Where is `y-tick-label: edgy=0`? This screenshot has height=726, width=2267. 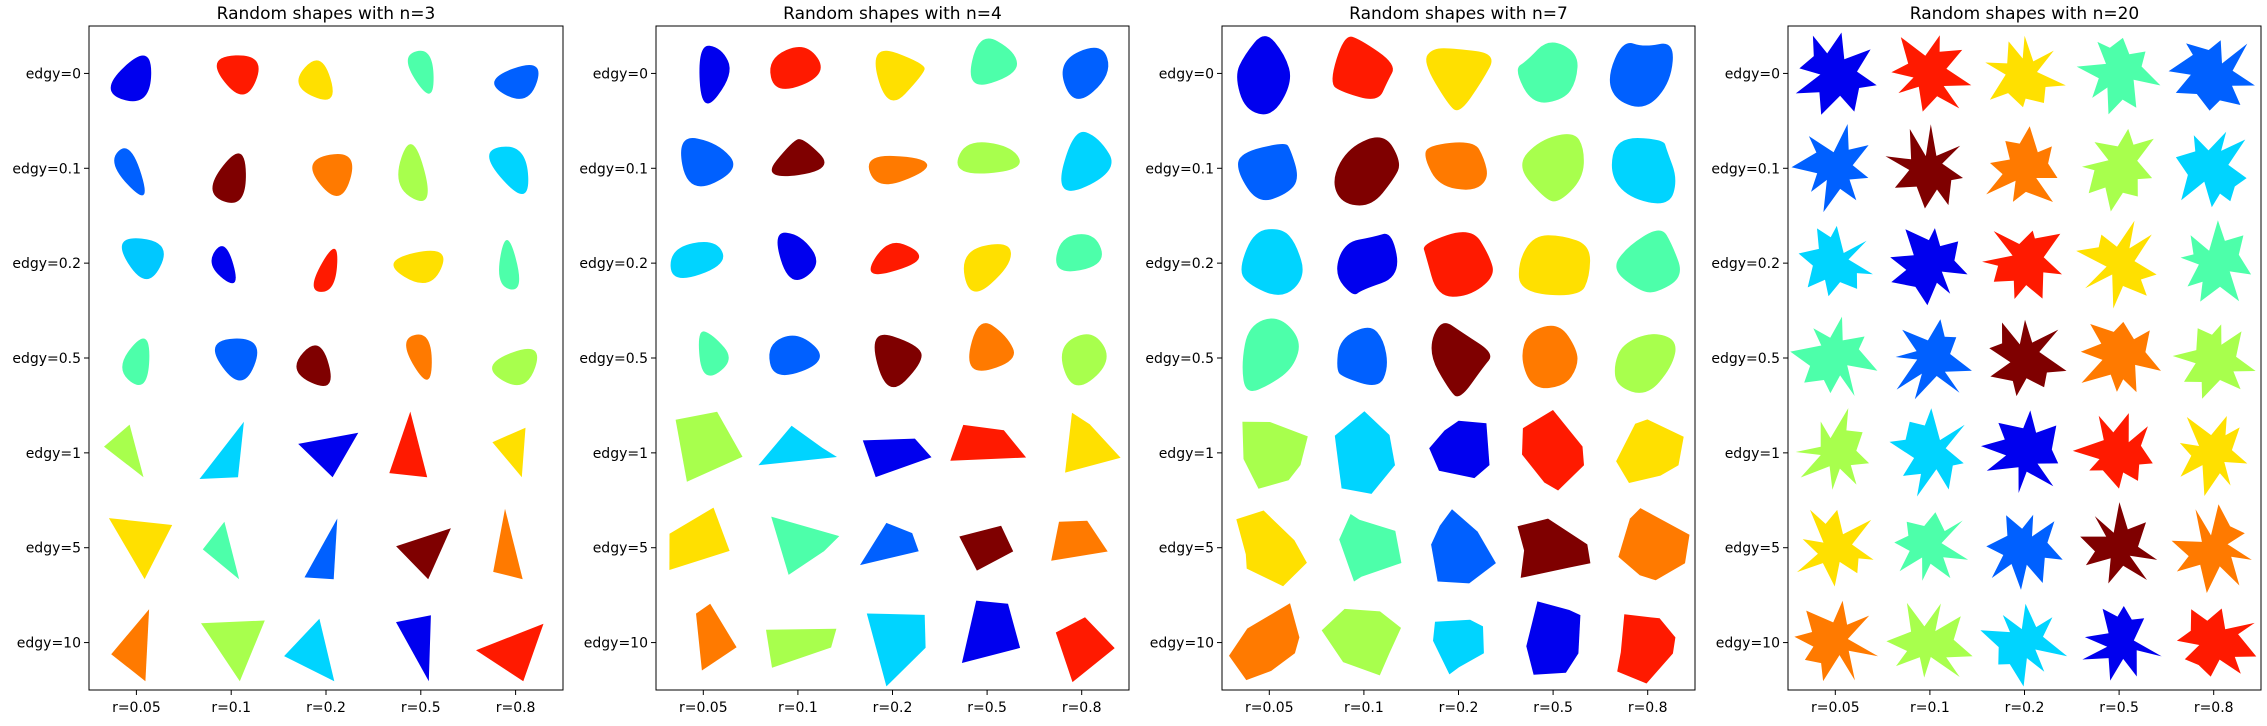 y-tick-label: edgy=0 is located at coordinates (53, 74).